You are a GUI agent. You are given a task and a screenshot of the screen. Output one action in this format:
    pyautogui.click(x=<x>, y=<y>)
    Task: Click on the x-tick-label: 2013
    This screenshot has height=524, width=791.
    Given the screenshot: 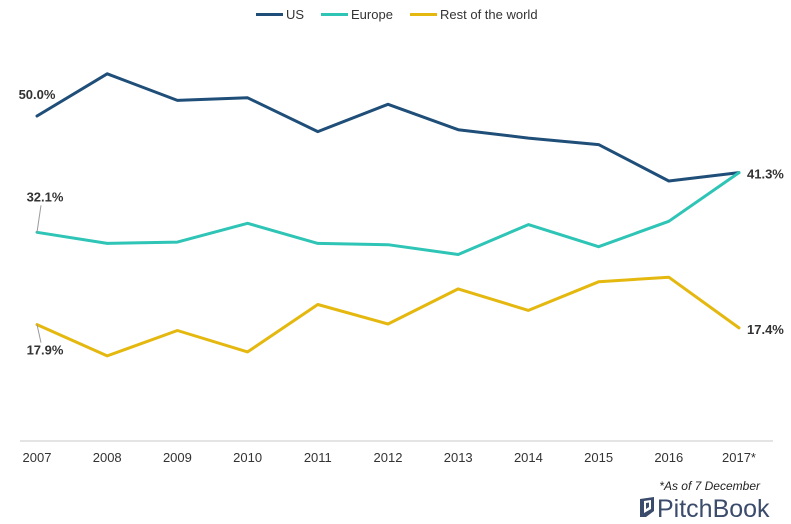 What is the action you would take?
    pyautogui.click(x=458, y=457)
    